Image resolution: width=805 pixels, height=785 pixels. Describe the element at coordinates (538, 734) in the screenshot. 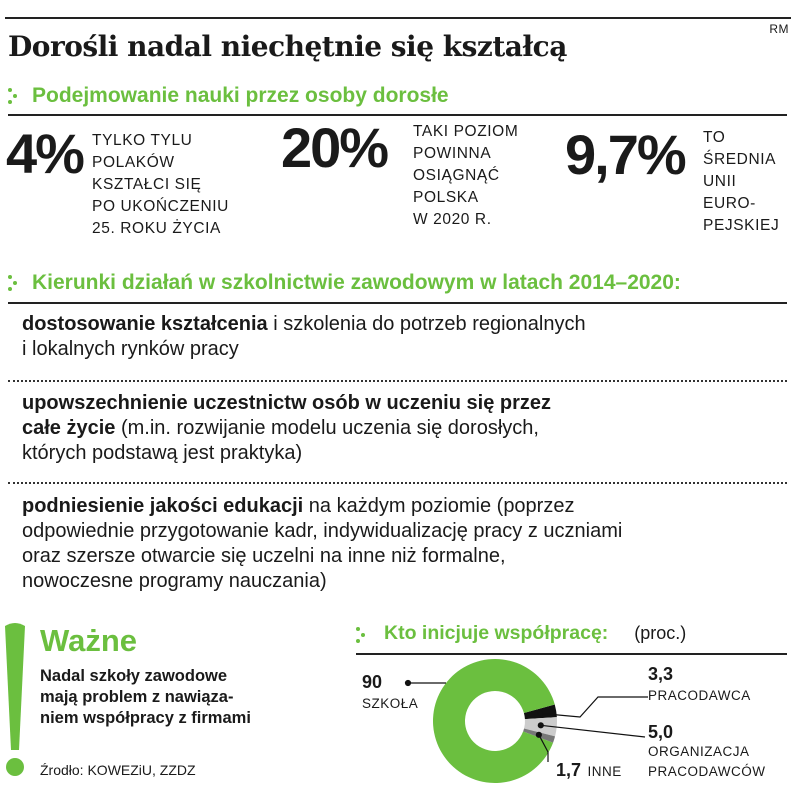

I see `leader-inne-dot` at that location.